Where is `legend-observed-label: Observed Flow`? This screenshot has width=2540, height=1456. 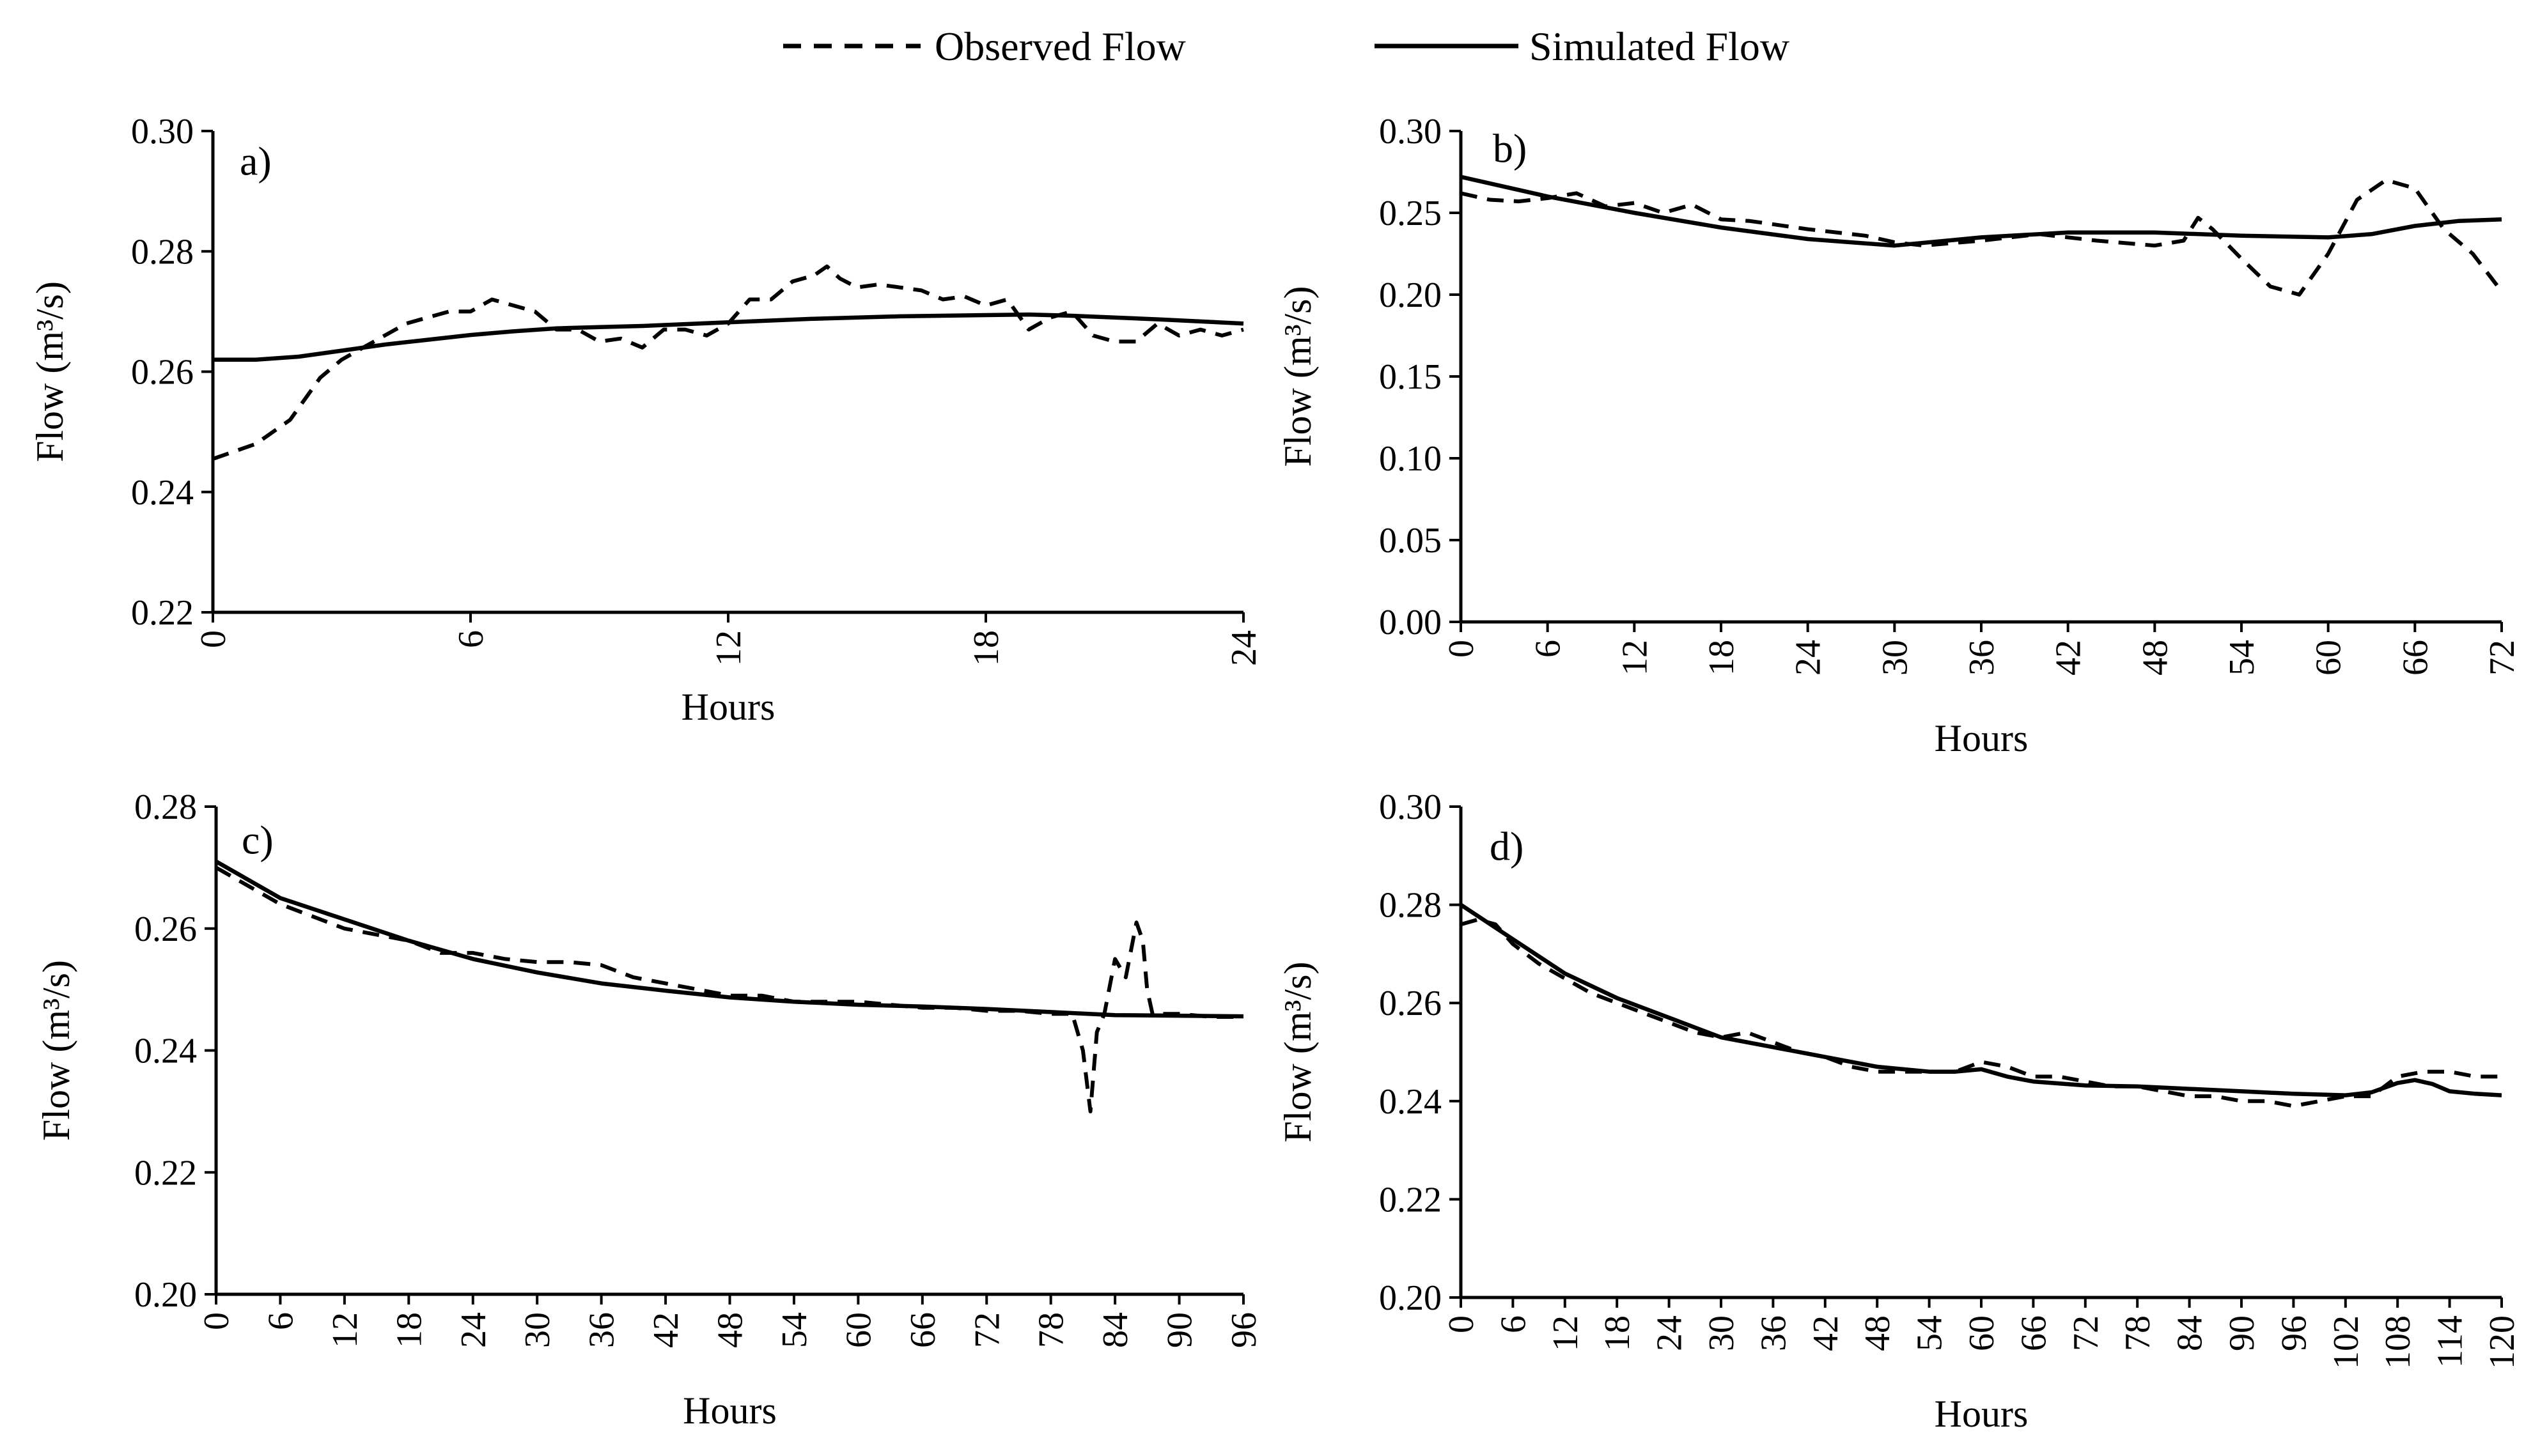
legend-observed-label: Observed Flow is located at coordinates (1060, 46).